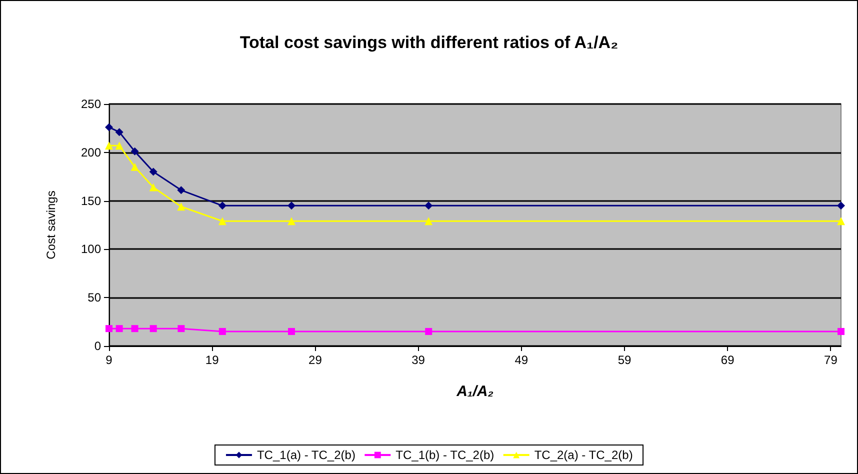 This screenshot has height=474, width=858. What do you see at coordinates (212, 360) in the screenshot?
I see `x-tick-label: 19` at bounding box center [212, 360].